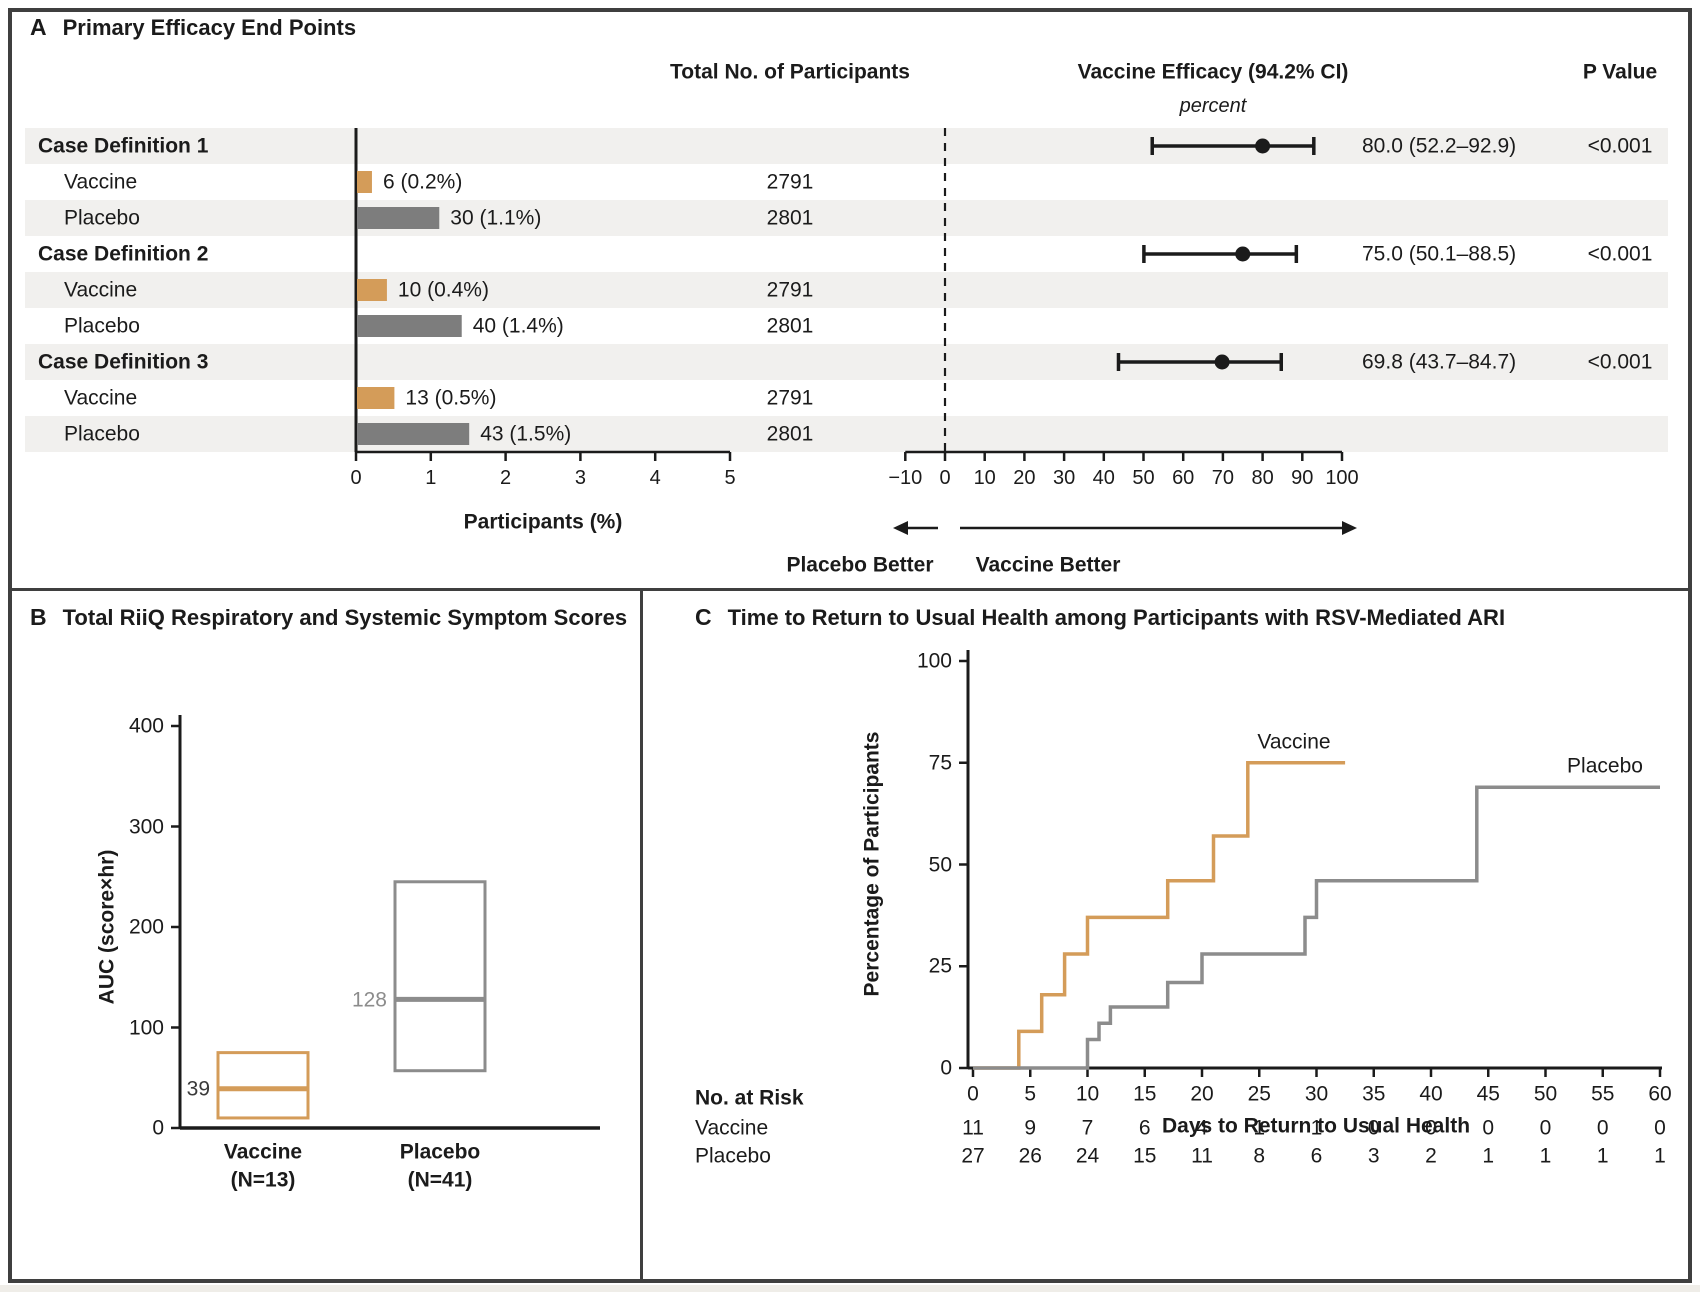  Describe the element at coordinates (945, 478) in the screenshot. I see `forest-axis-tick-label: 0` at that location.